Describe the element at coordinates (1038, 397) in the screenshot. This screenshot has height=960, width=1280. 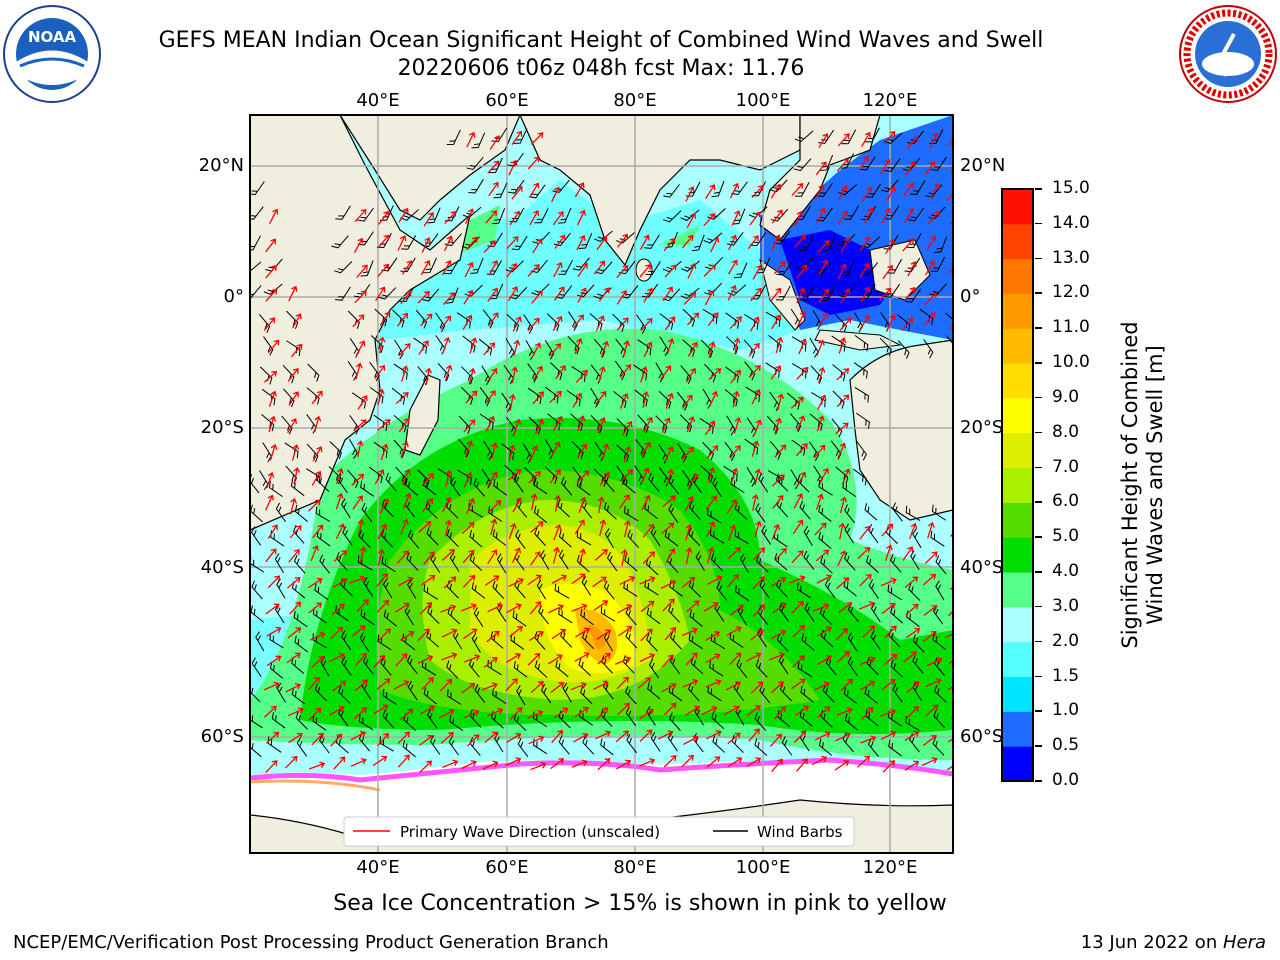
I see `colorbar-tick-mark` at that location.